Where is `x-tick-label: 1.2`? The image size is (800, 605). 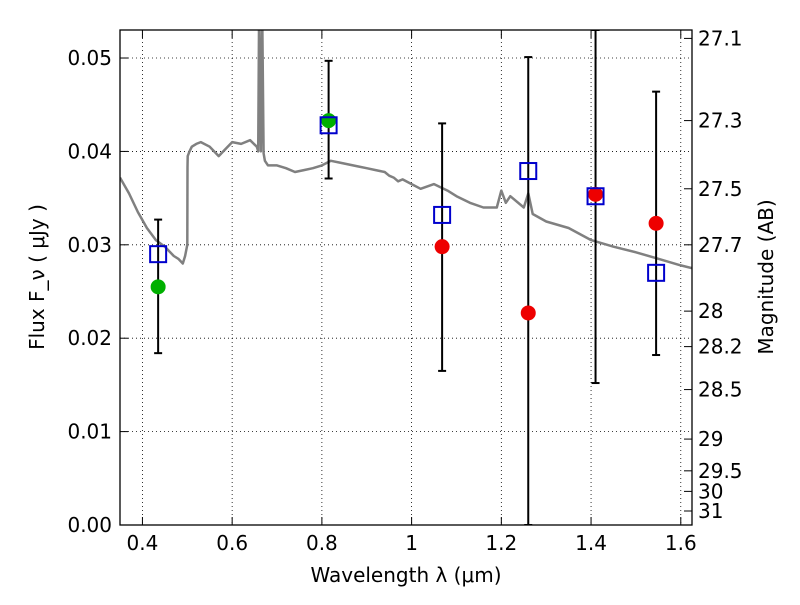 x-tick-label: 1.2 is located at coordinates (501, 543).